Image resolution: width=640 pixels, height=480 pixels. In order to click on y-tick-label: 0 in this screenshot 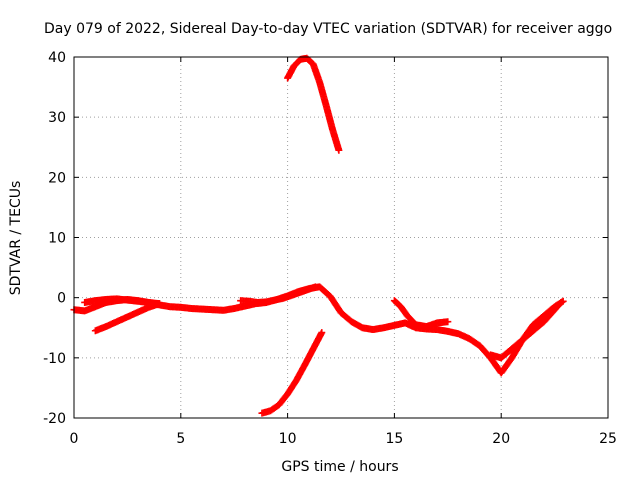, I will do `click(61, 299)`.